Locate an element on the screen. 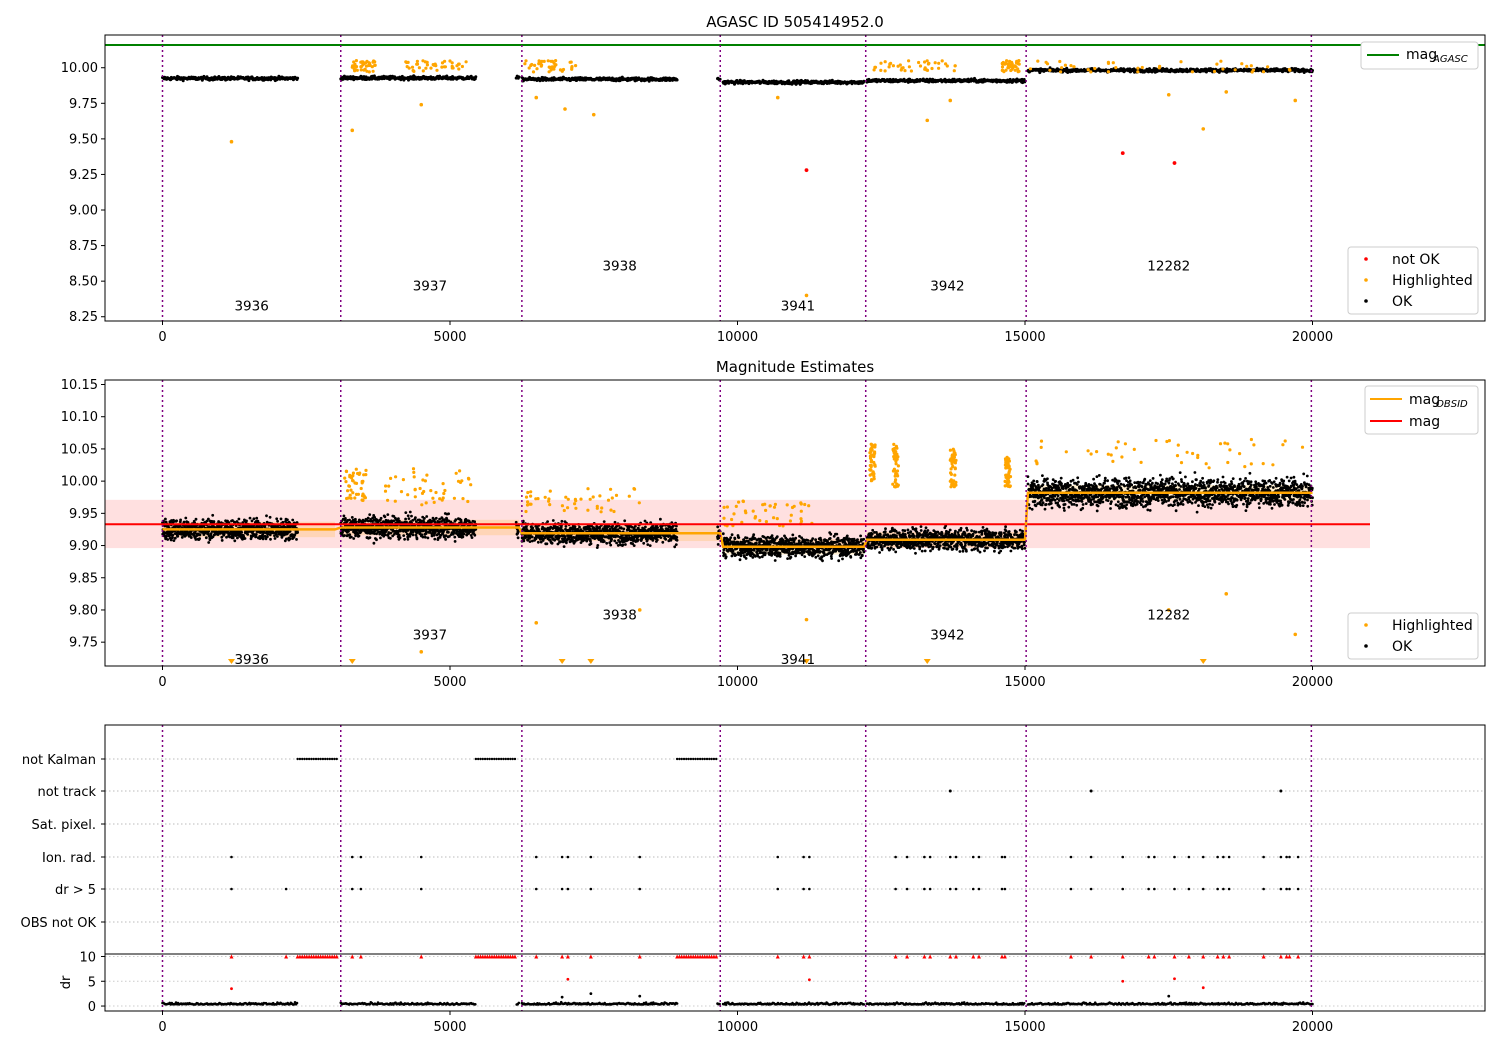  legend-mag-agasc: mag AGASC is located at coordinates (1419, 55).